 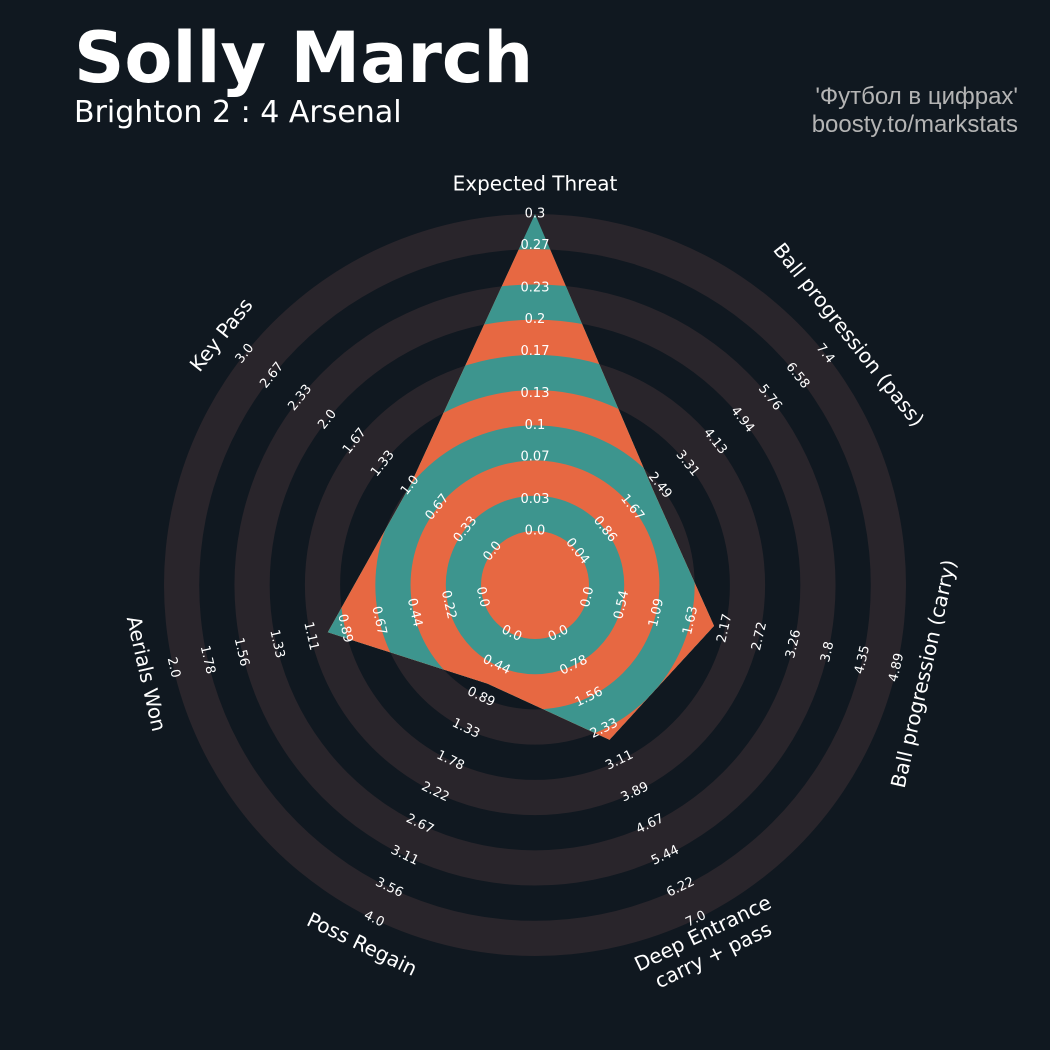 What do you see at coordinates (759, 636) in the screenshot?
I see `tick-label: 2.72` at bounding box center [759, 636].